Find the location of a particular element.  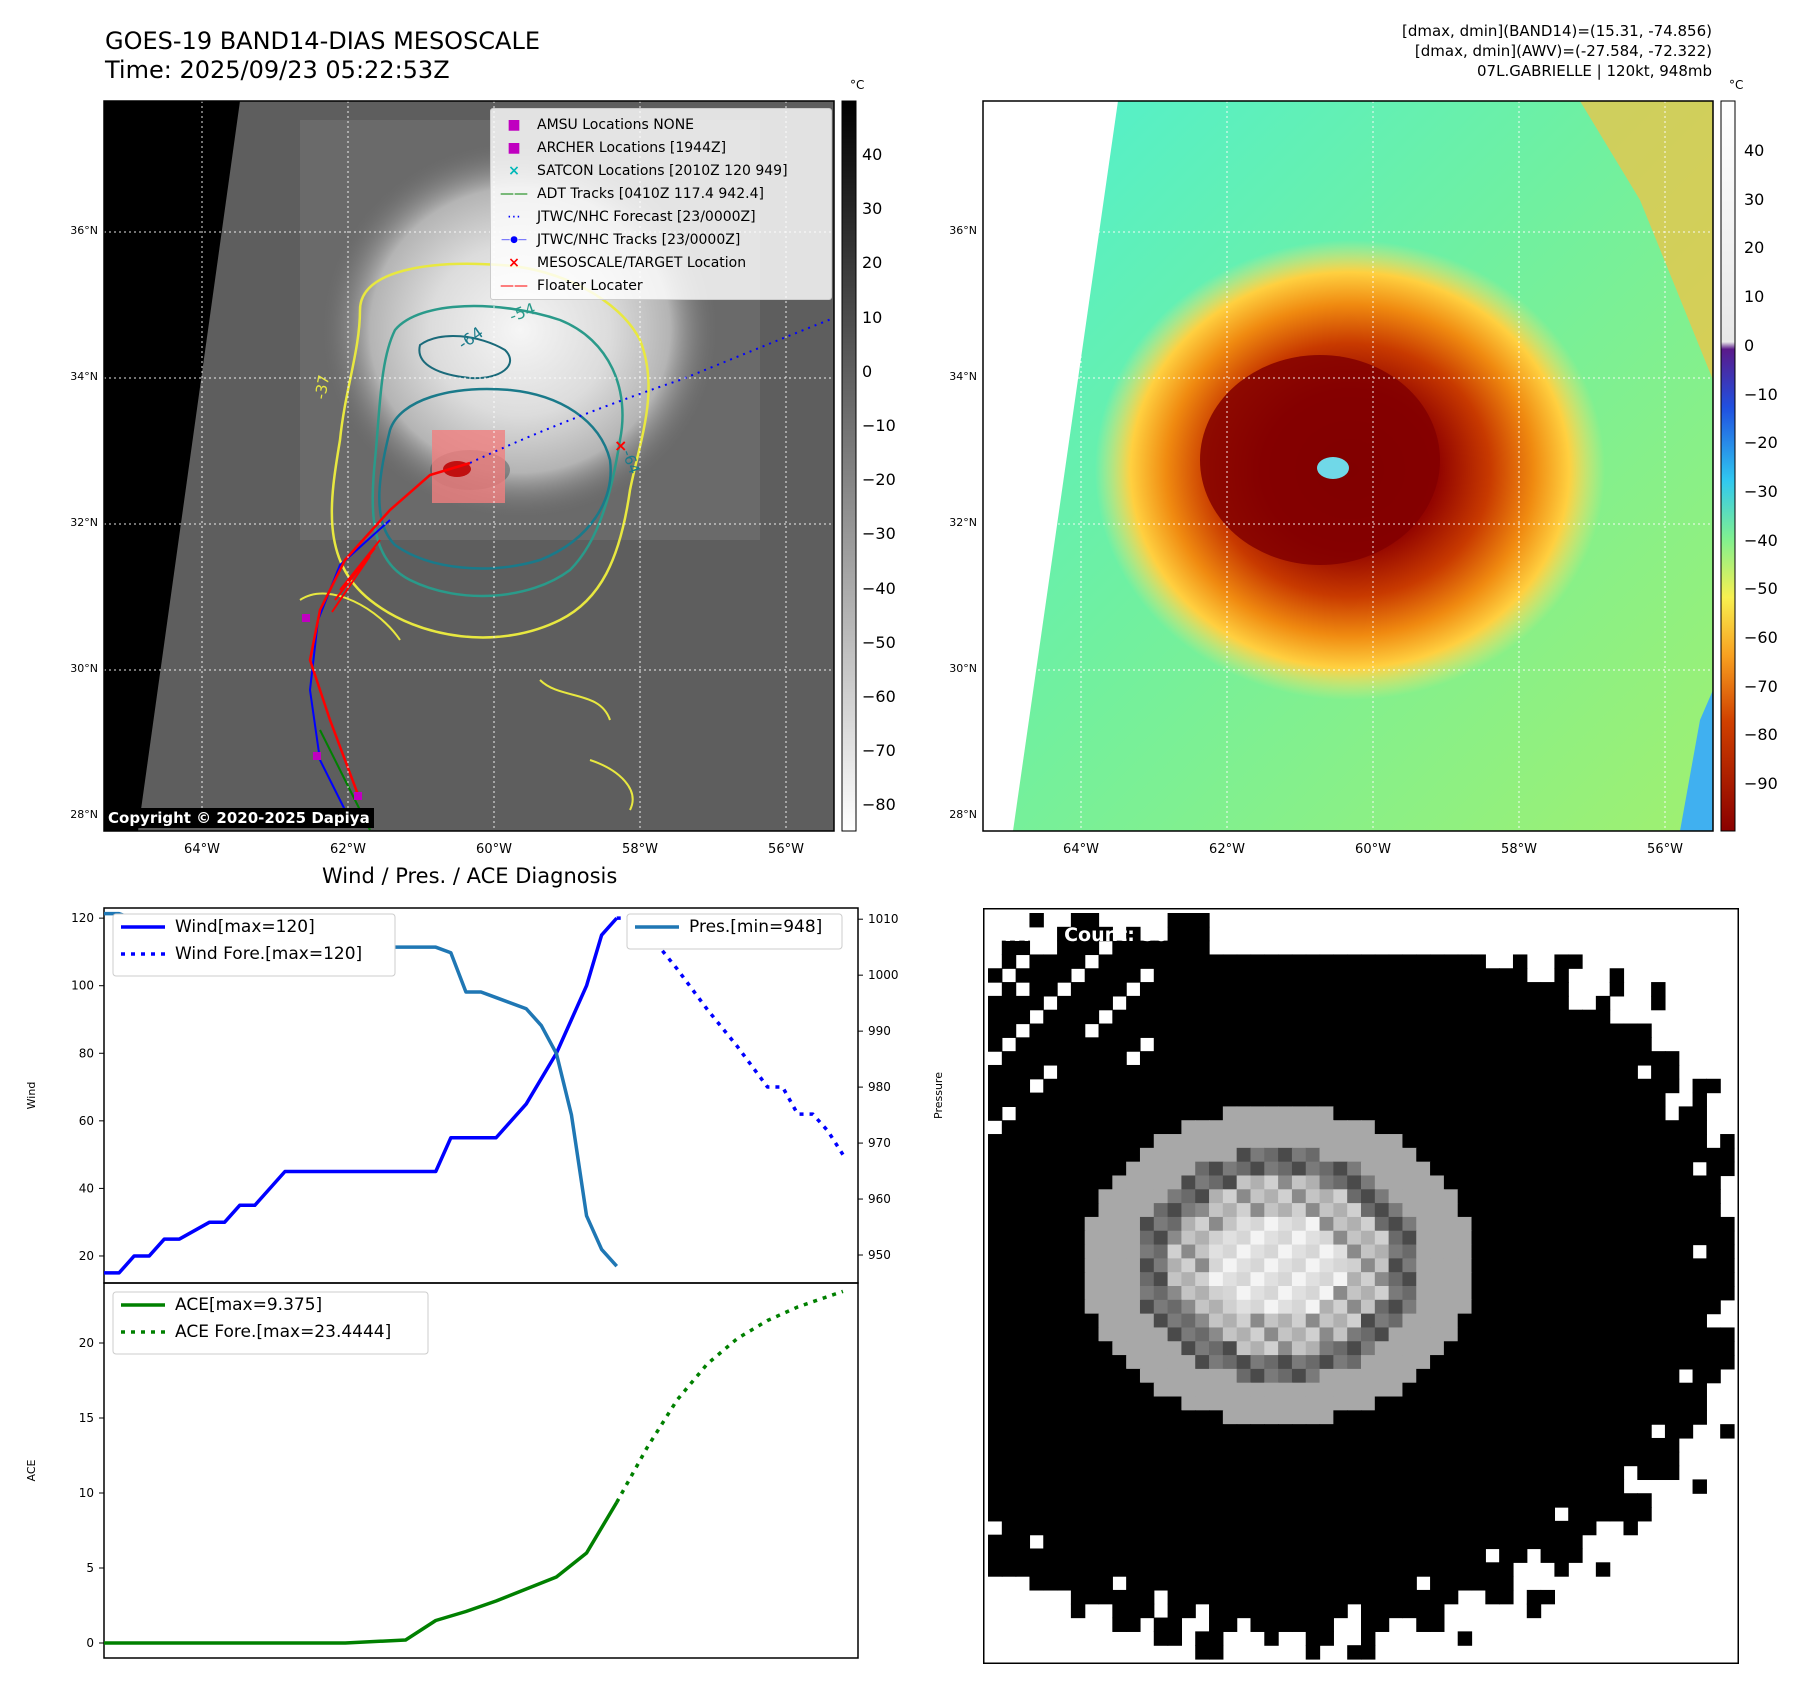

y-right-tick-label: 950 is located at coordinates (879, 1255).